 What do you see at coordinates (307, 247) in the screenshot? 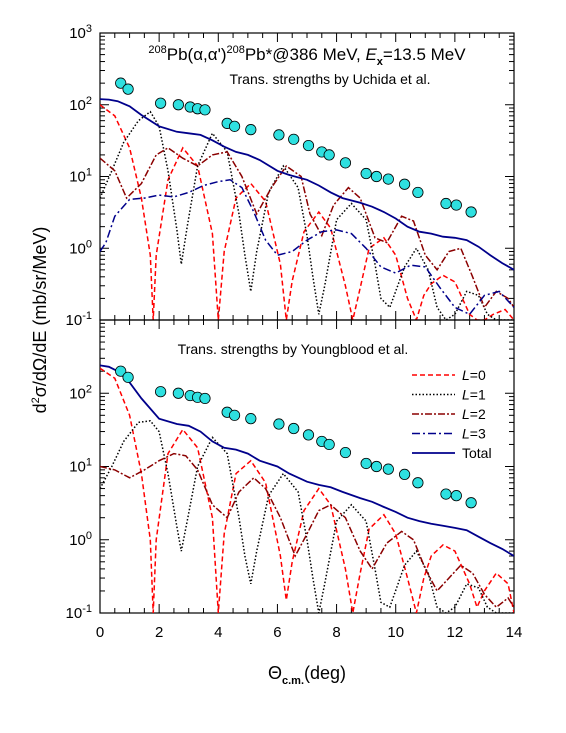
I see `series-line-l3` at bounding box center [307, 247].